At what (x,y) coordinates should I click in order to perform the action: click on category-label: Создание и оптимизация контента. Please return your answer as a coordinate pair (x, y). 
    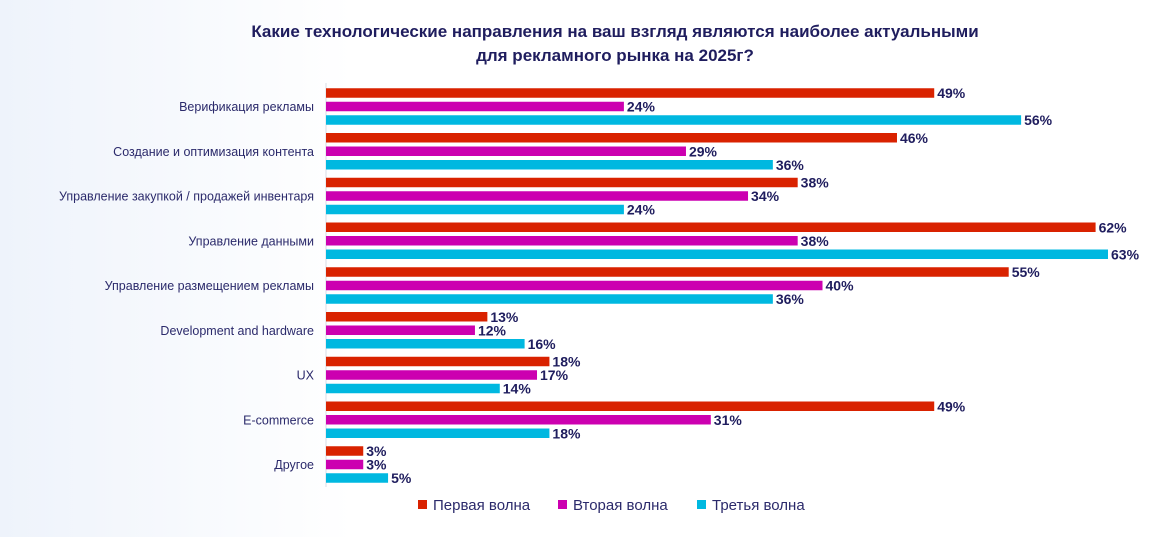
    Looking at the image, I should click on (213, 152).